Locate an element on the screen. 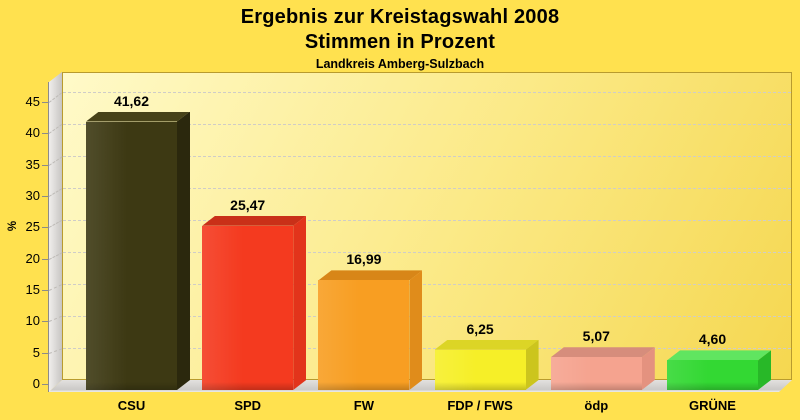 Image resolution: width=800 pixels, height=420 pixels. y-tick-label: 25 is located at coordinates (32, 227).